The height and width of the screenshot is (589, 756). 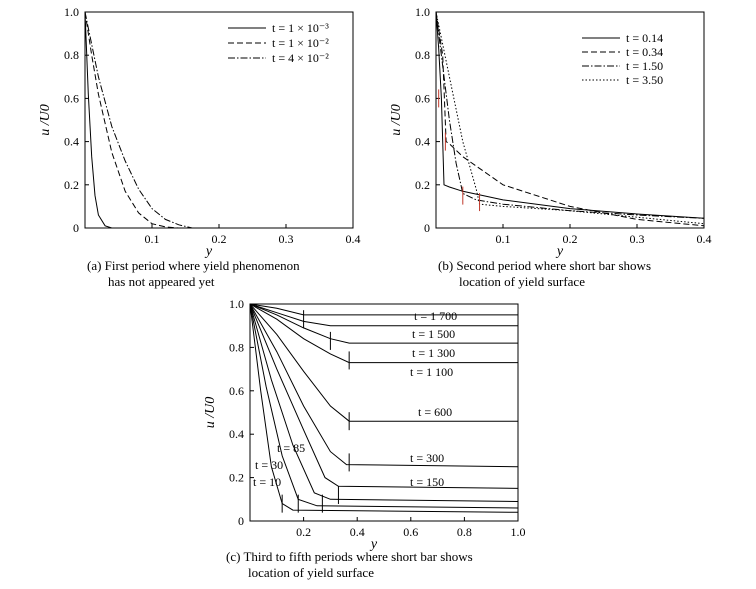 I want to click on caption-line-1: (a) First period where yield phenomenon, so click(x=193, y=265).